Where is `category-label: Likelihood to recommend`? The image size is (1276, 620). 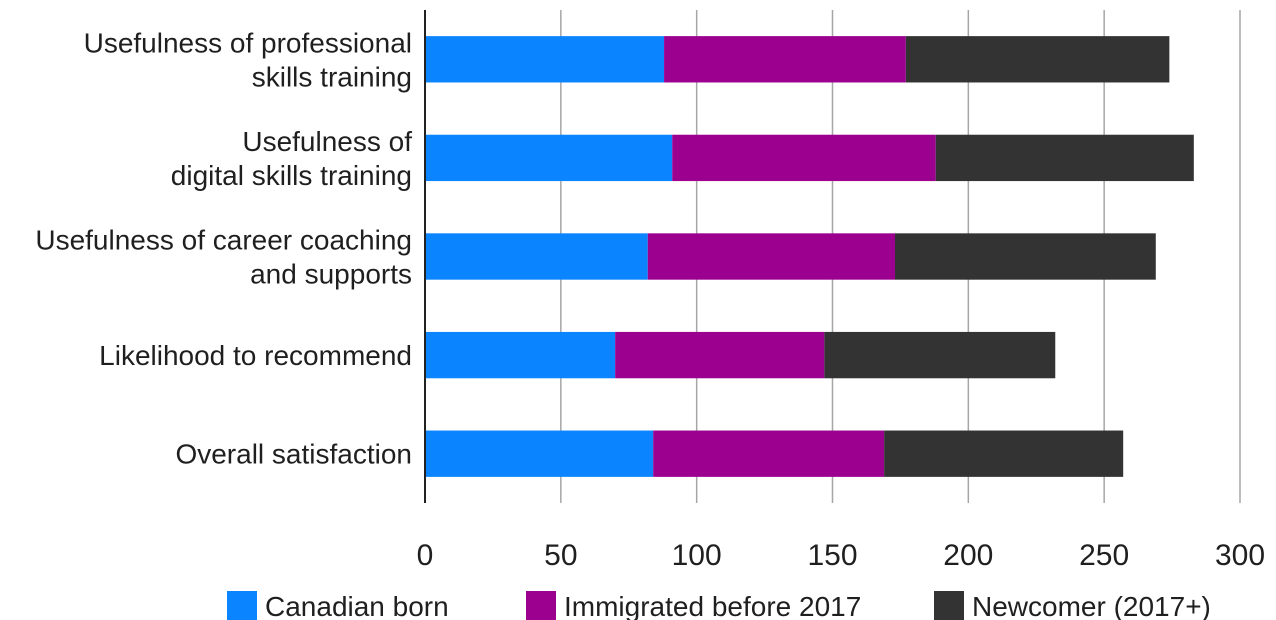
category-label: Likelihood to recommend is located at coordinates (255, 355).